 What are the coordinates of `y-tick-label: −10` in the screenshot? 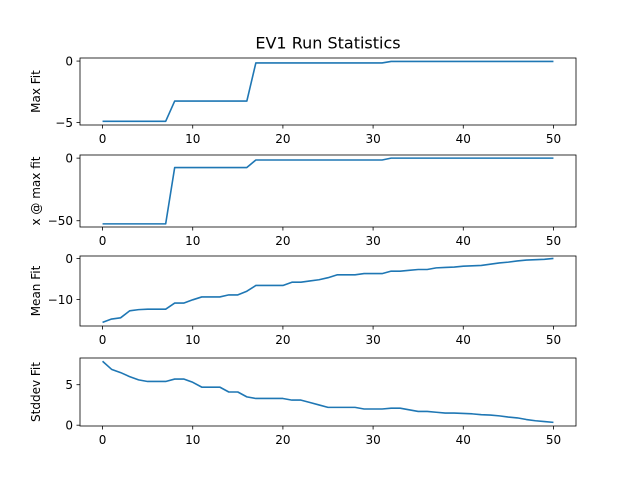 It's located at (60, 300).